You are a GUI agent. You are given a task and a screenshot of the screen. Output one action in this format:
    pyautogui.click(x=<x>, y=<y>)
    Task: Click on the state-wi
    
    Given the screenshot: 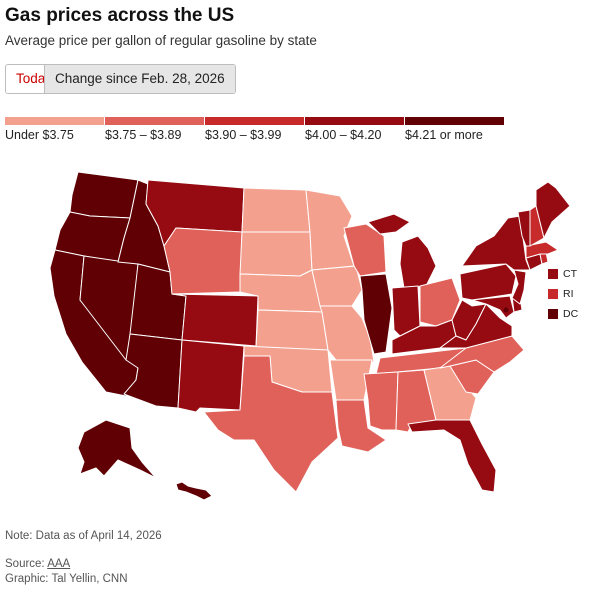 What is the action you would take?
    pyautogui.click(x=365, y=250)
    